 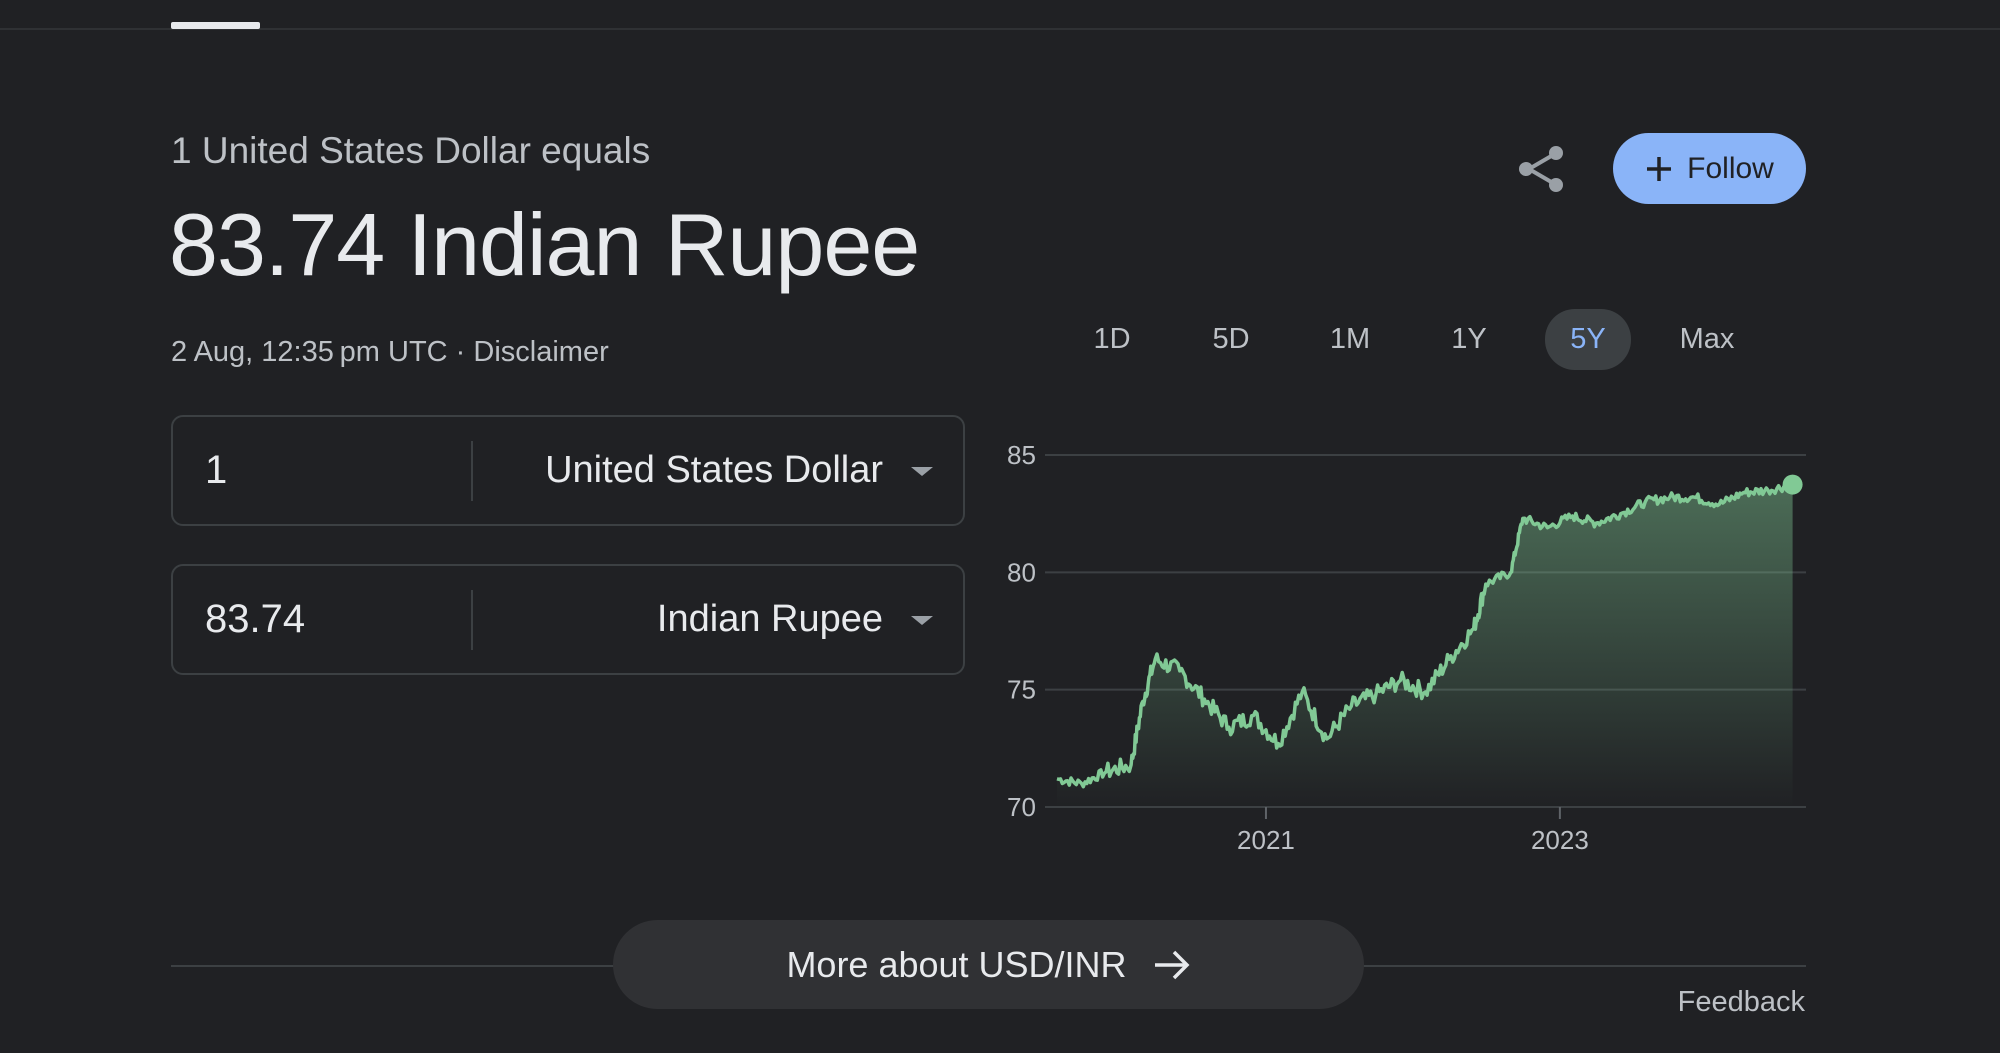 I want to click on to-currency-select: Indian Rupee, so click(x=769, y=619).